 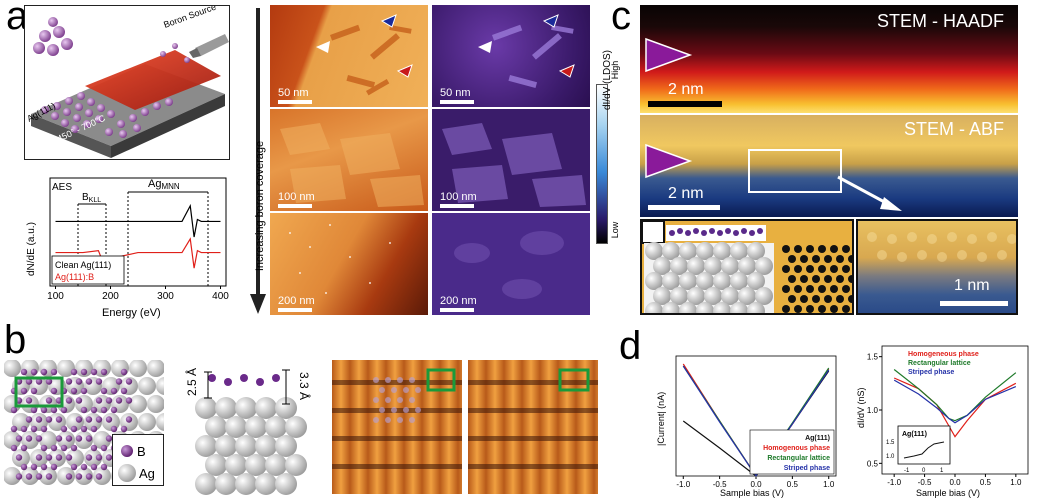 What do you see at coordinates (397, 427) in the screenshot?
I see `stm-sim-left` at bounding box center [397, 427].